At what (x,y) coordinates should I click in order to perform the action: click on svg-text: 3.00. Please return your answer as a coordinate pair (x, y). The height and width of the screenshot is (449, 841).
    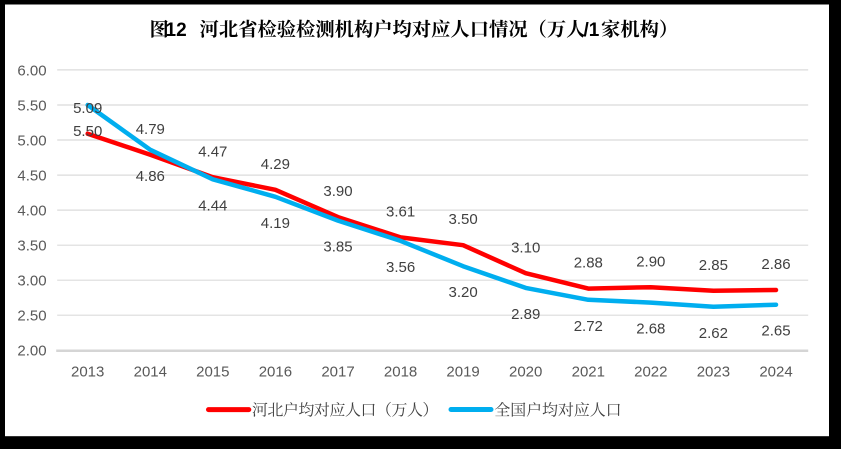
    Looking at the image, I should click on (31, 281).